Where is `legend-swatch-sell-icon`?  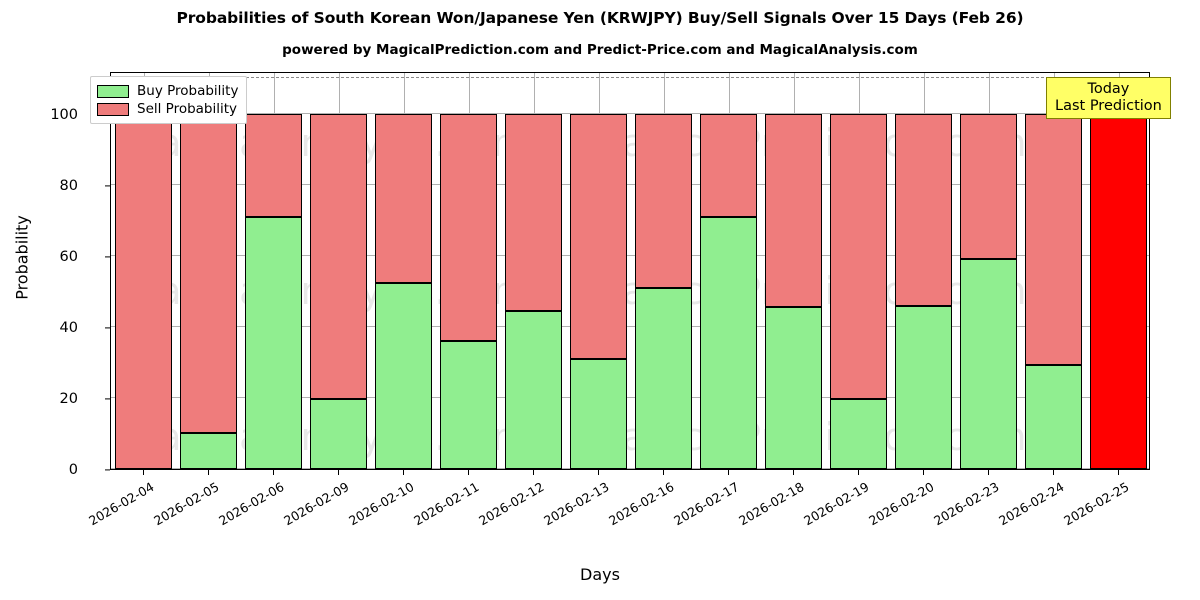 legend-swatch-sell-icon is located at coordinates (113, 109).